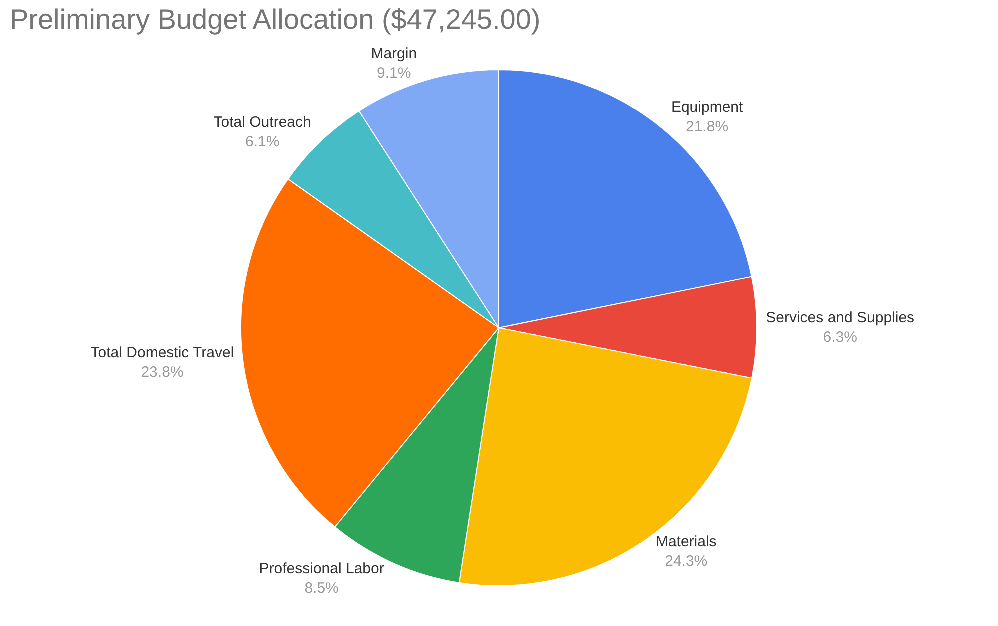 The image size is (998, 626). What do you see at coordinates (394, 73) in the screenshot?
I see `data-label: 9.1%` at bounding box center [394, 73].